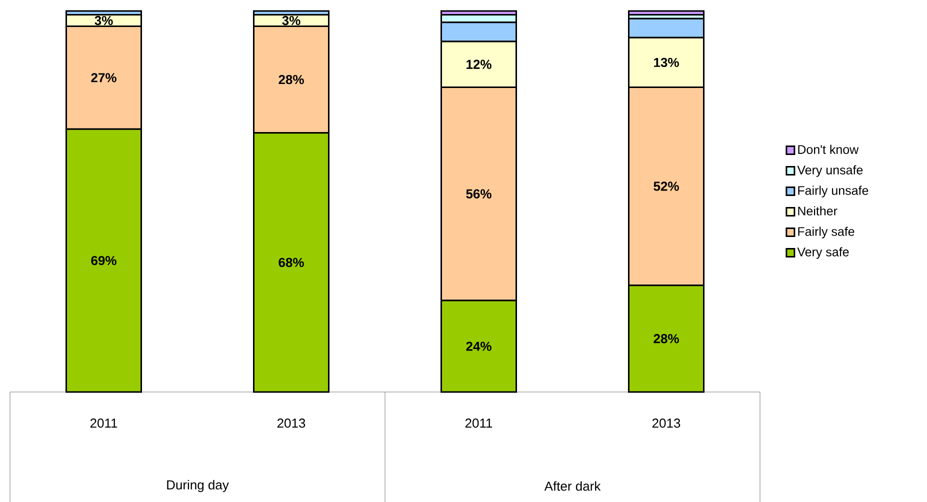 The width and height of the screenshot is (927, 502). I want to click on data-label: 68%, so click(291, 263).